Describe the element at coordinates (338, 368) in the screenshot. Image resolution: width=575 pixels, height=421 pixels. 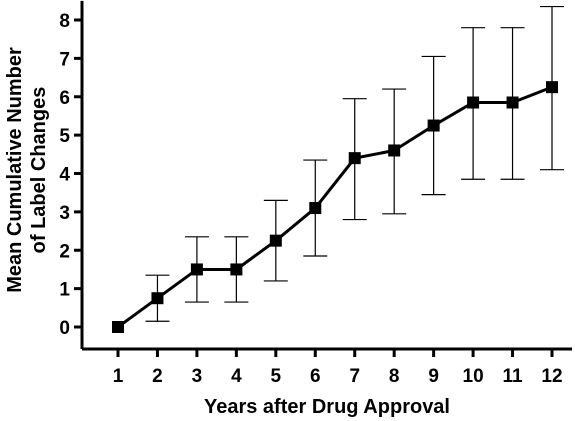
I see `x-axis-ticks: 1 2 3 4 5 6 7 8 9 10 11 12` at that location.